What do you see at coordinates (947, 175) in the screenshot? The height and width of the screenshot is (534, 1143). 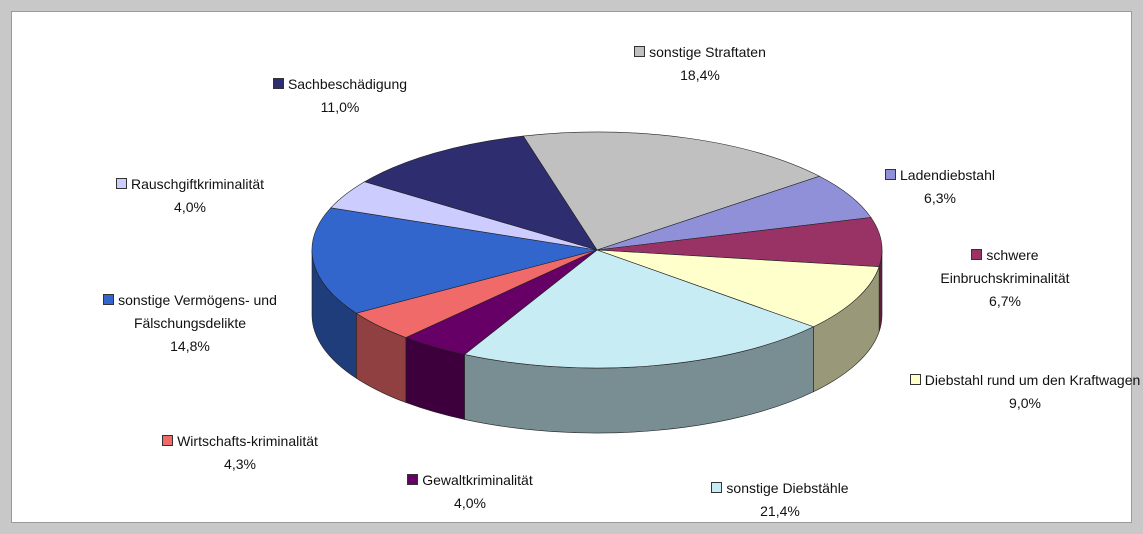 I see `category-label: Ladendiebstahl` at bounding box center [947, 175].